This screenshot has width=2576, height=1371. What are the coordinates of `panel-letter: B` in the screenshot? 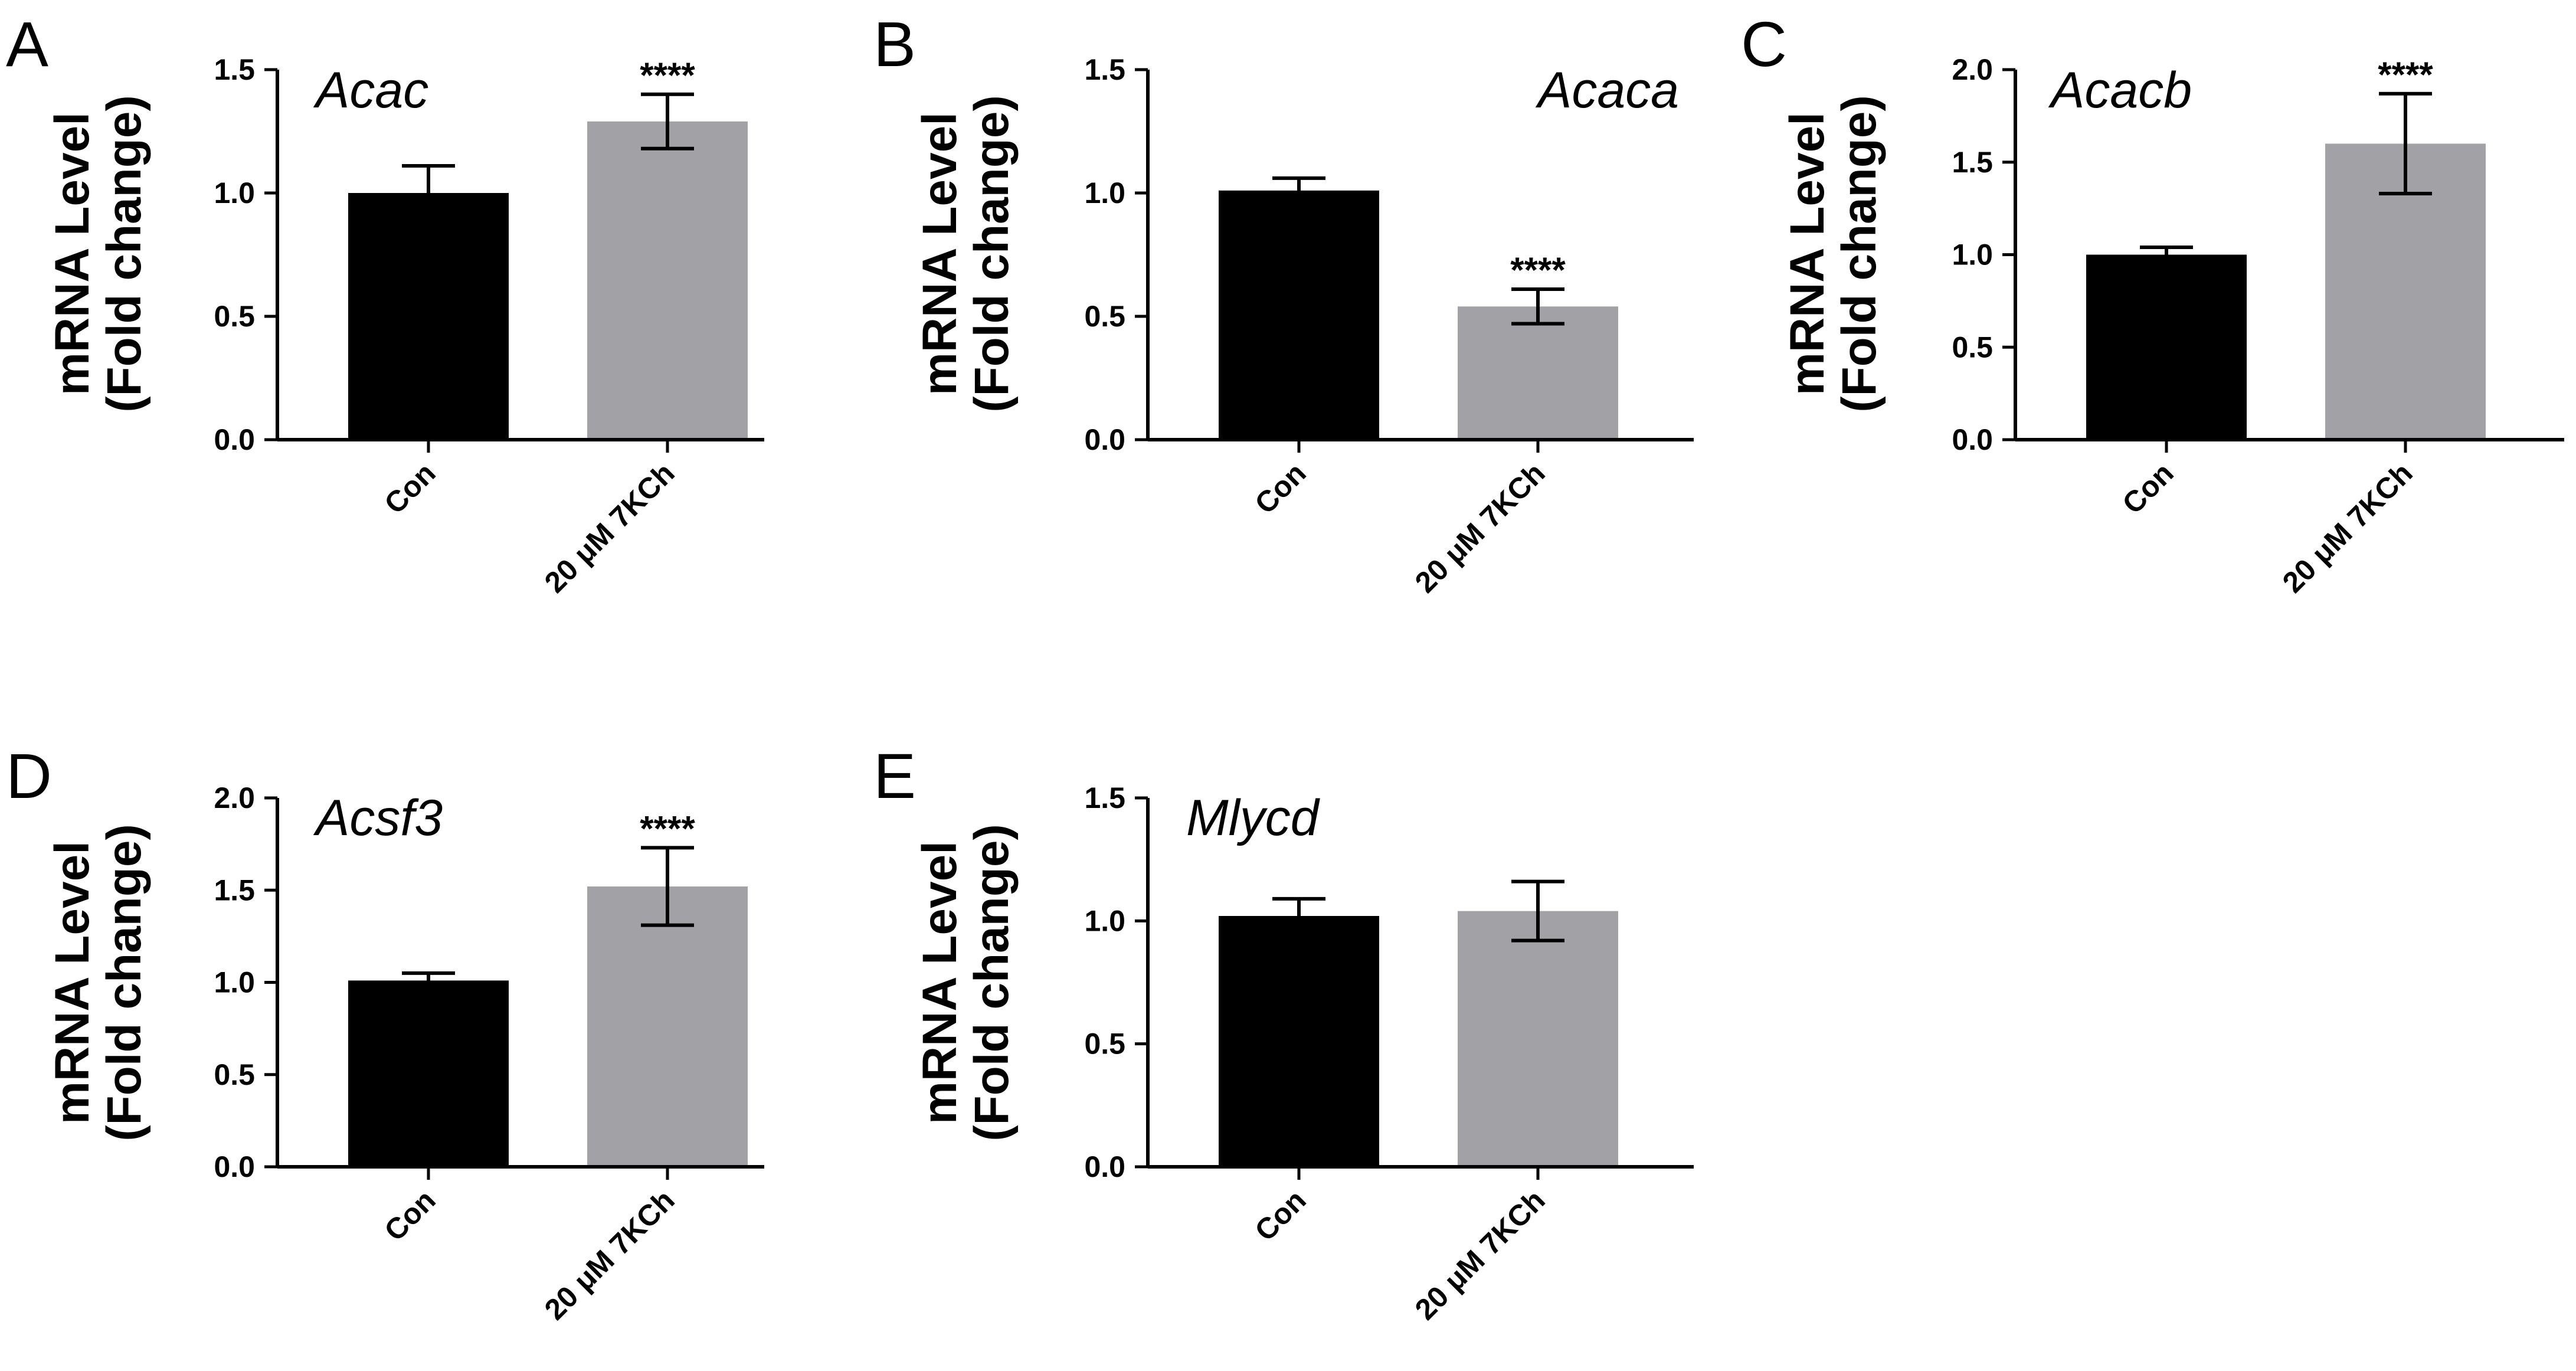 It's located at (895, 44).